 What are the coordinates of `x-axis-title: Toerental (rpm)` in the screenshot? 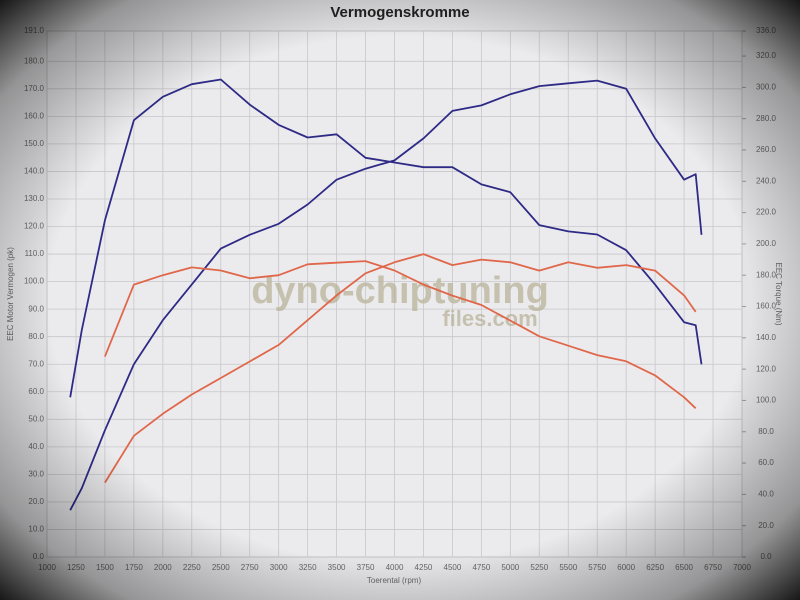 It's located at (394, 580).